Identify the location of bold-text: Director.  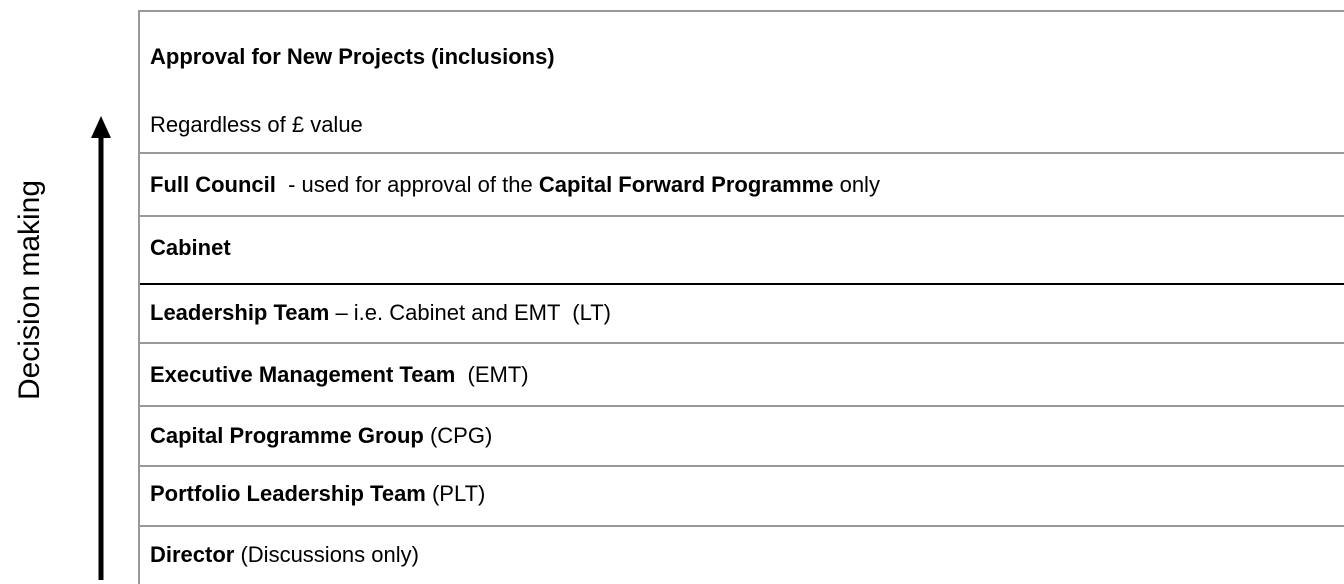
(192, 554).